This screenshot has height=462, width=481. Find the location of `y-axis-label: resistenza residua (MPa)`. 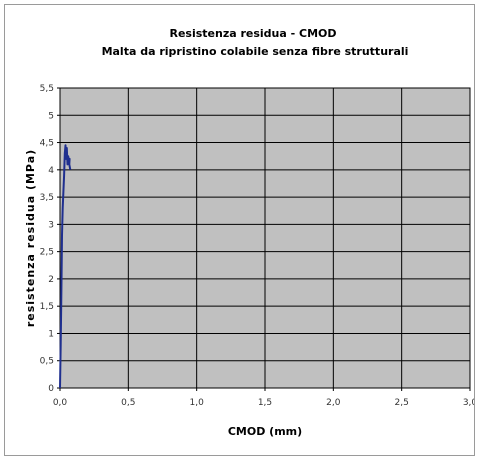

y-axis-label: resistenza residua (MPa) is located at coordinates (30, 238).